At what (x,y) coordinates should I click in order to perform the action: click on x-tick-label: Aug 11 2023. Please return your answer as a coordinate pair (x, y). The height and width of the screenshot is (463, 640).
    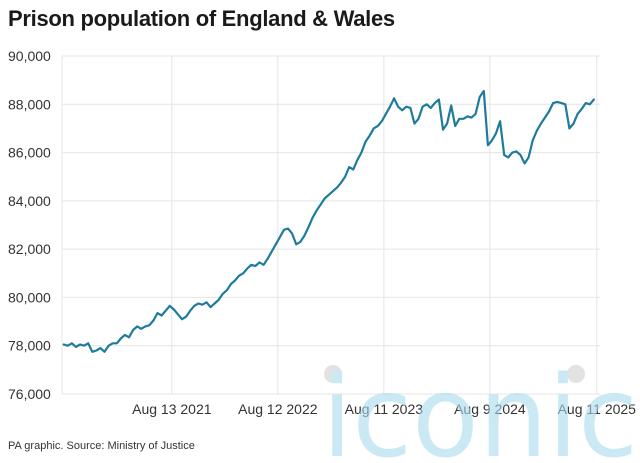
    Looking at the image, I should click on (384, 409).